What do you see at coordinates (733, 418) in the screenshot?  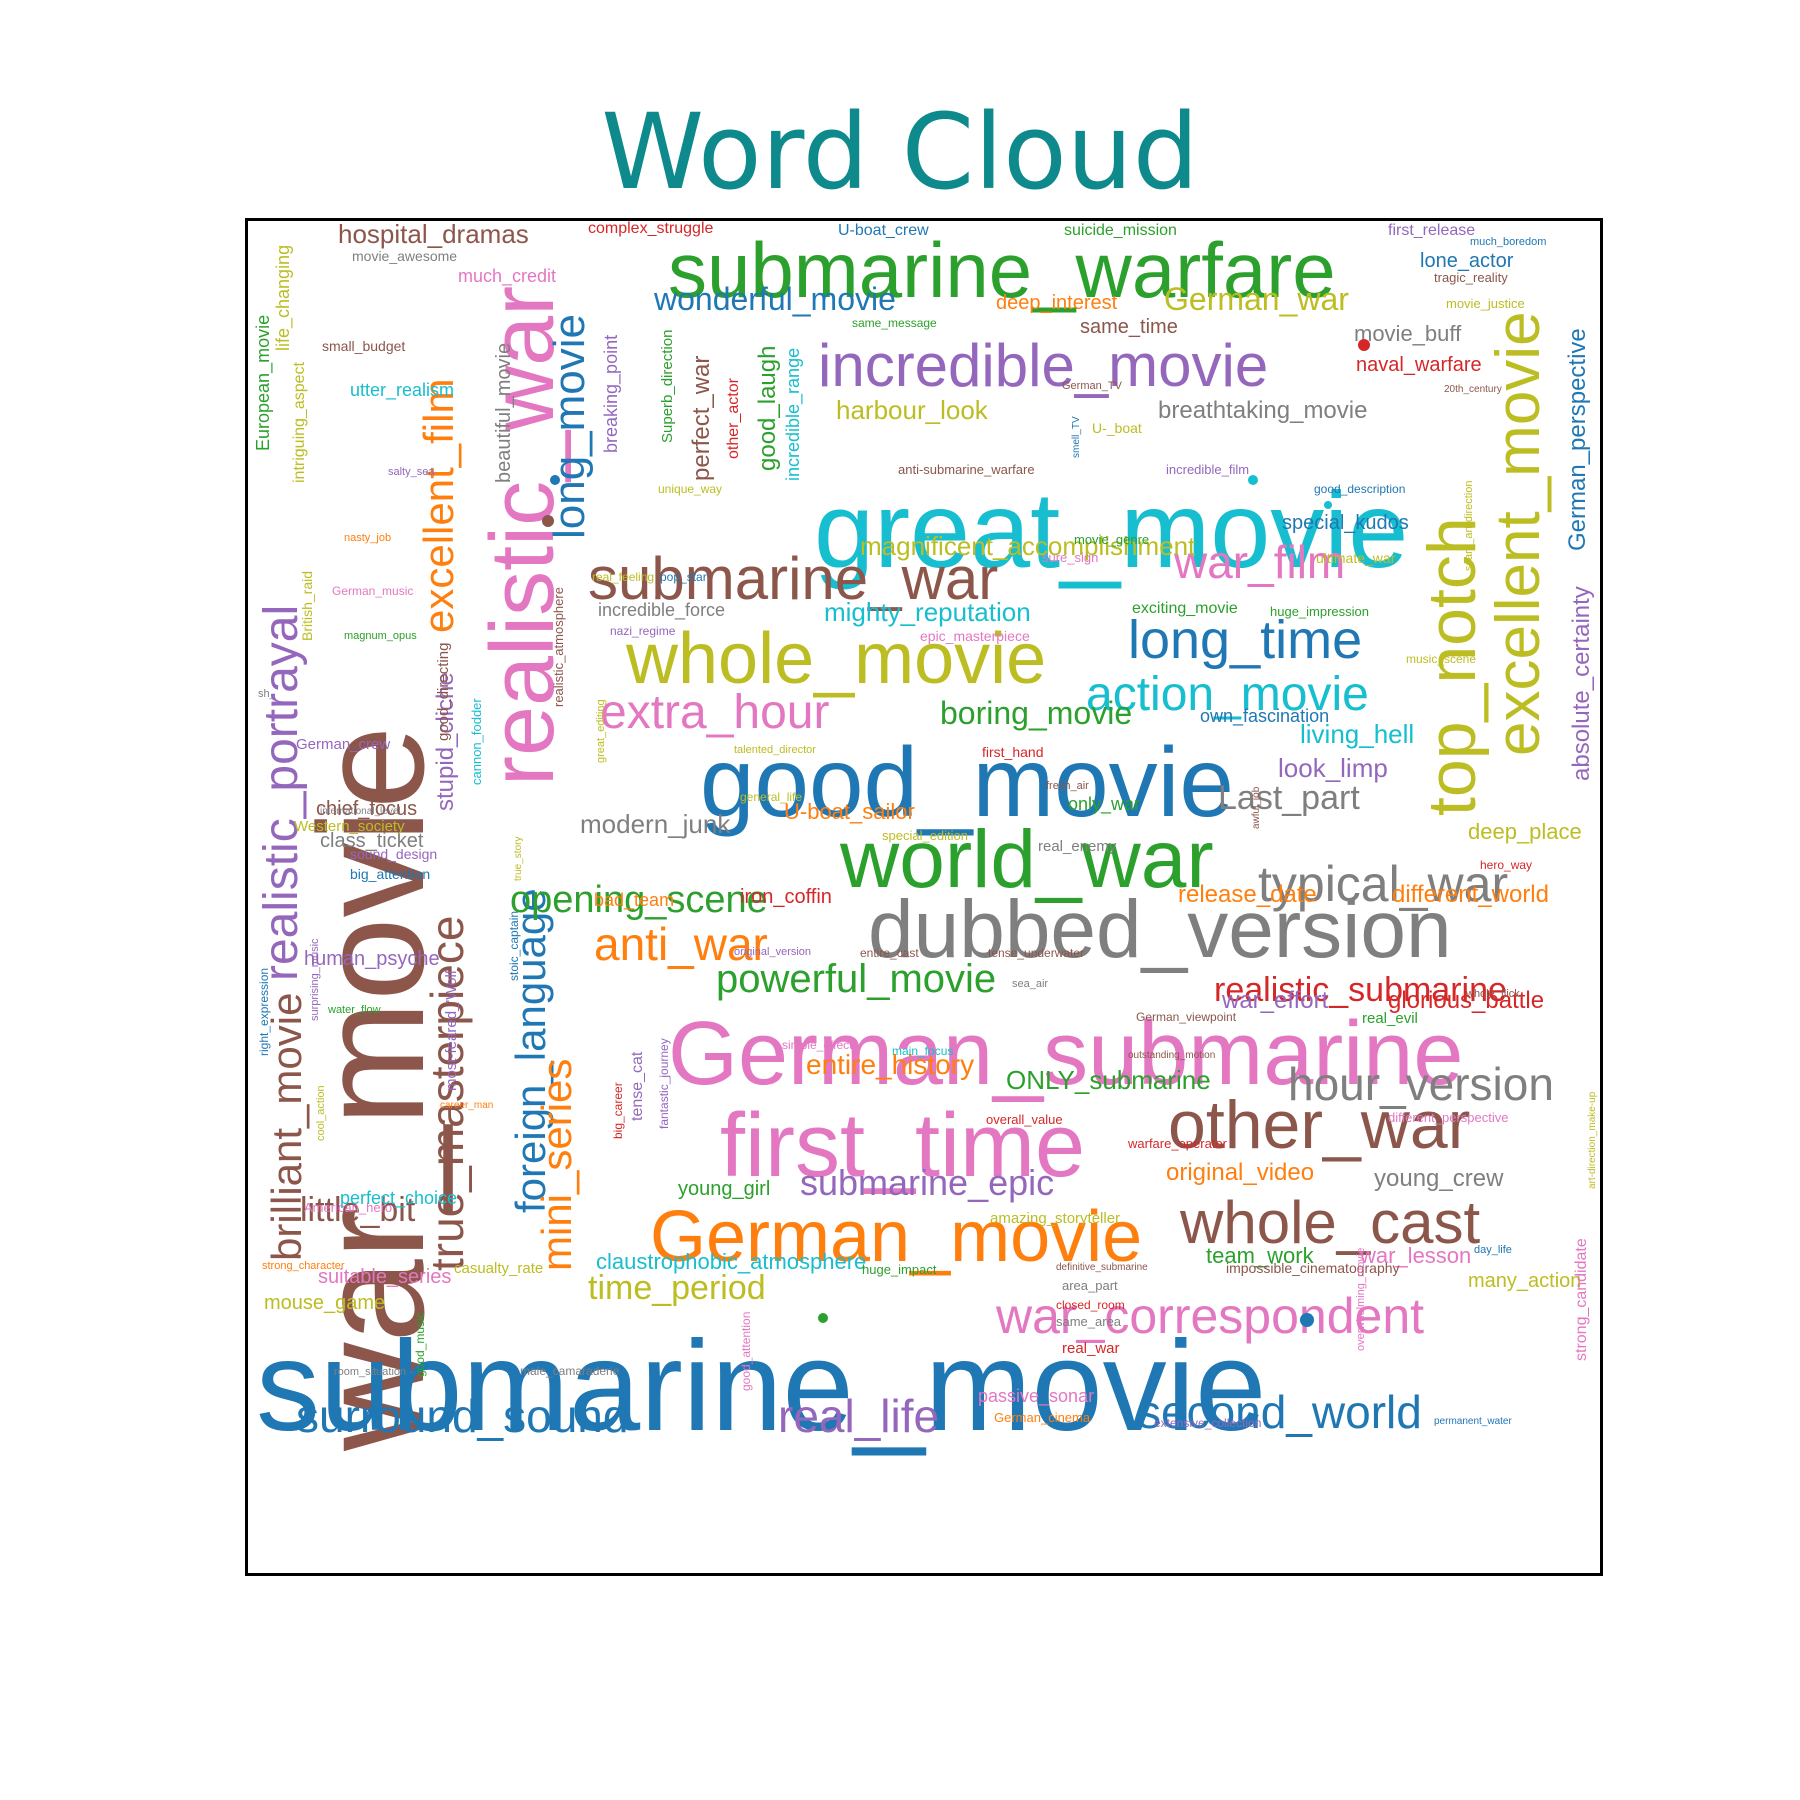 I see `word-other-actor: other_actor` at bounding box center [733, 418].